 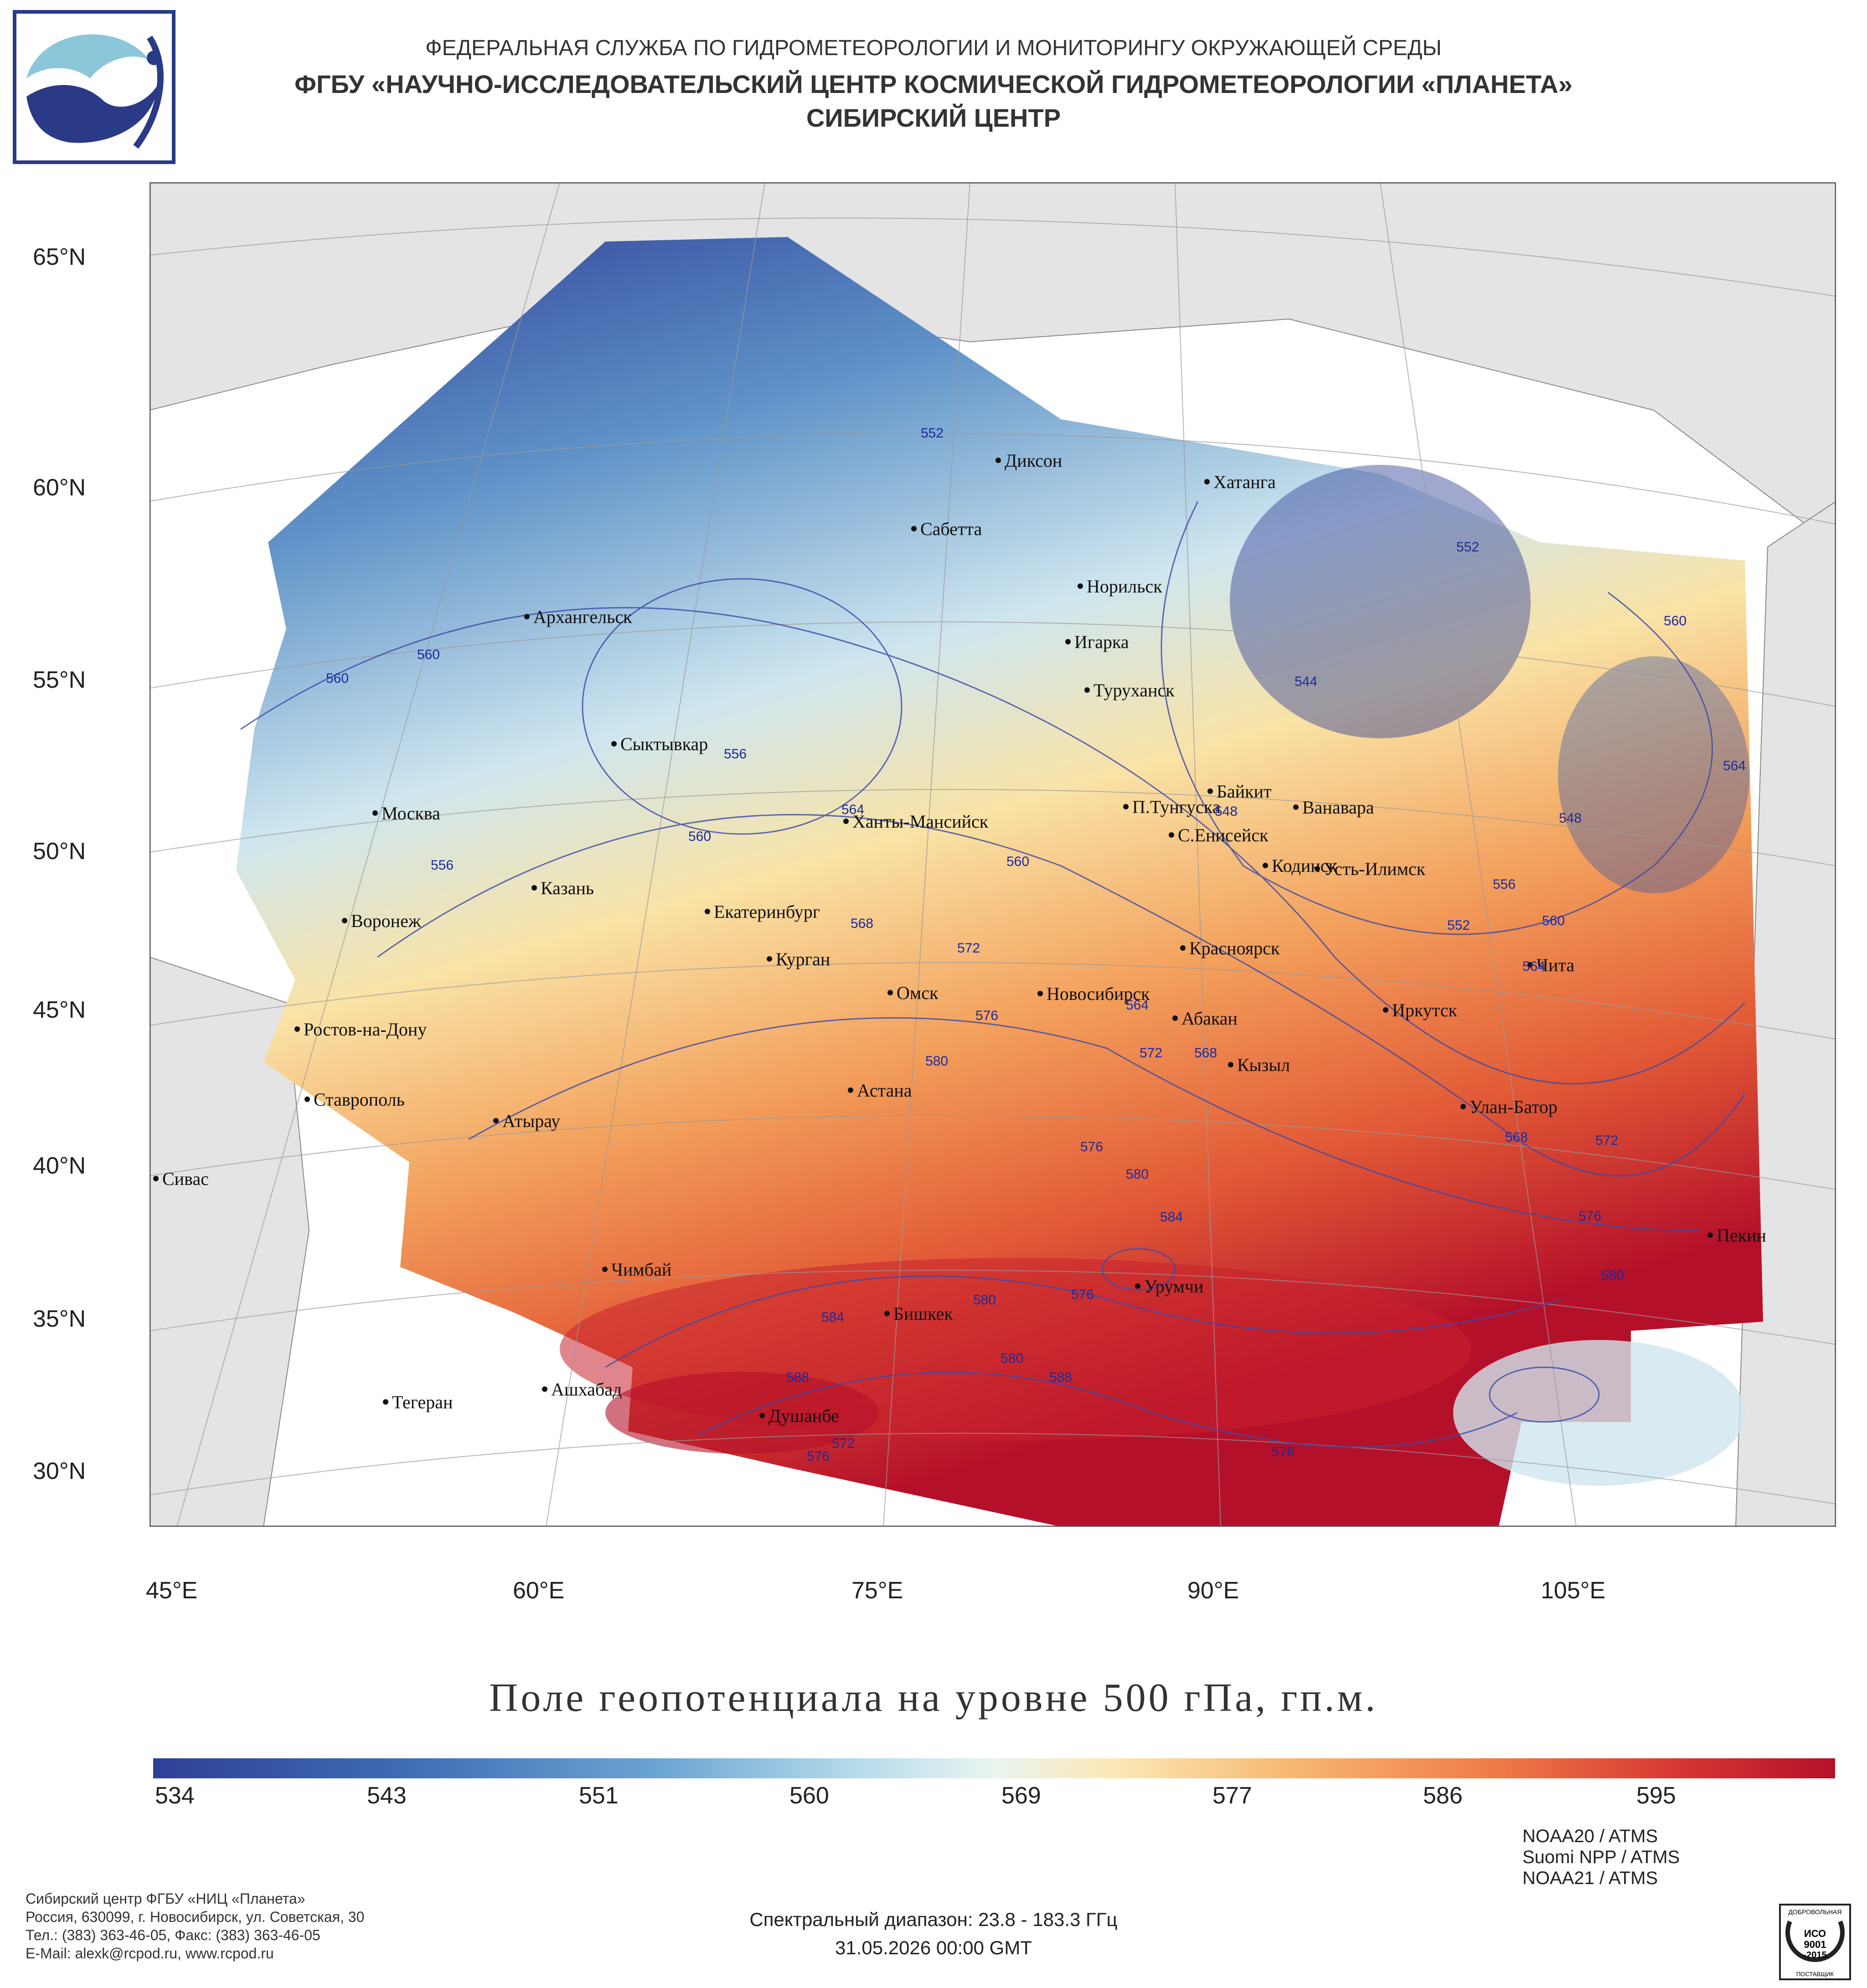 What do you see at coordinates (1741, 1236) in the screenshot?
I see `city-label: Пекин` at bounding box center [1741, 1236].